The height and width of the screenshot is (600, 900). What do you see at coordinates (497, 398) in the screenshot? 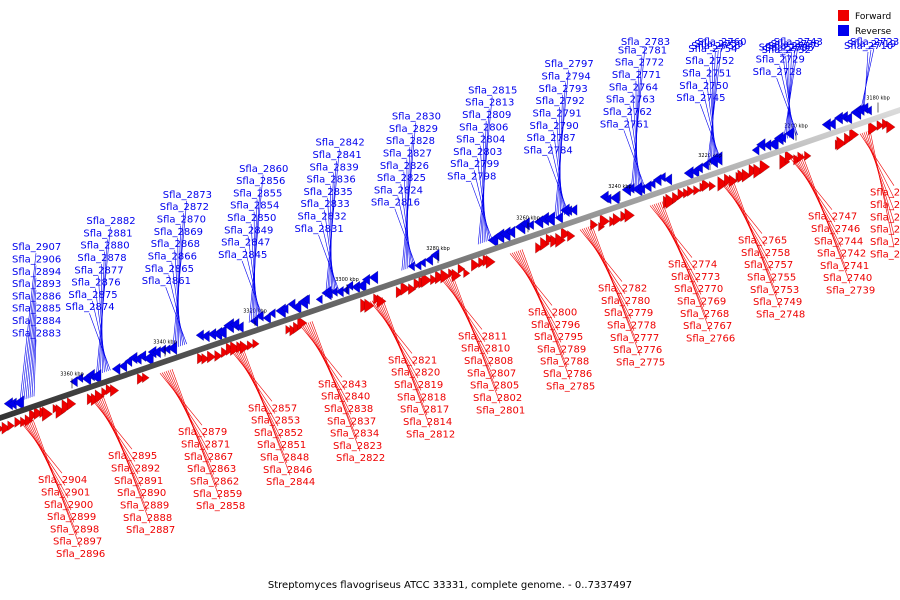
I see `gene-label: Sfla_2802` at bounding box center [497, 398].